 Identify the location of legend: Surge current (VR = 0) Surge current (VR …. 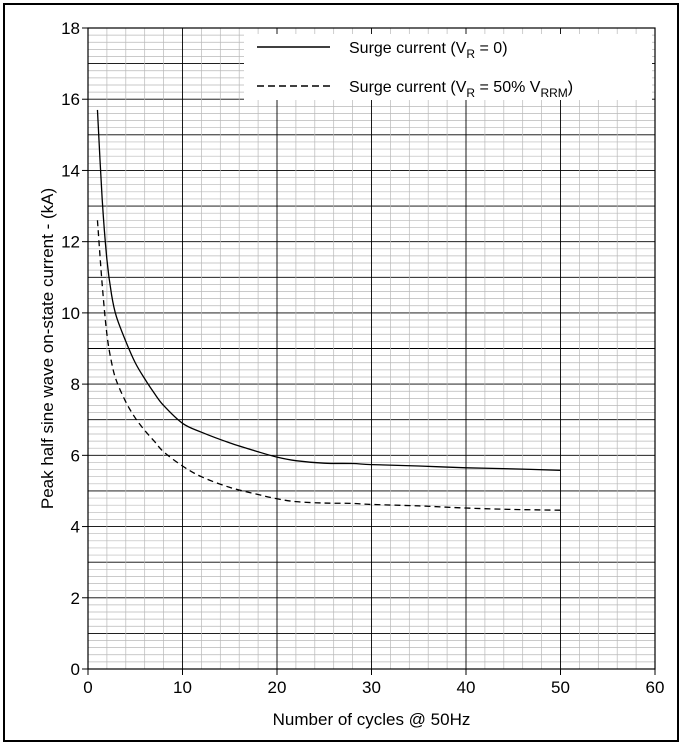
(448, 67).